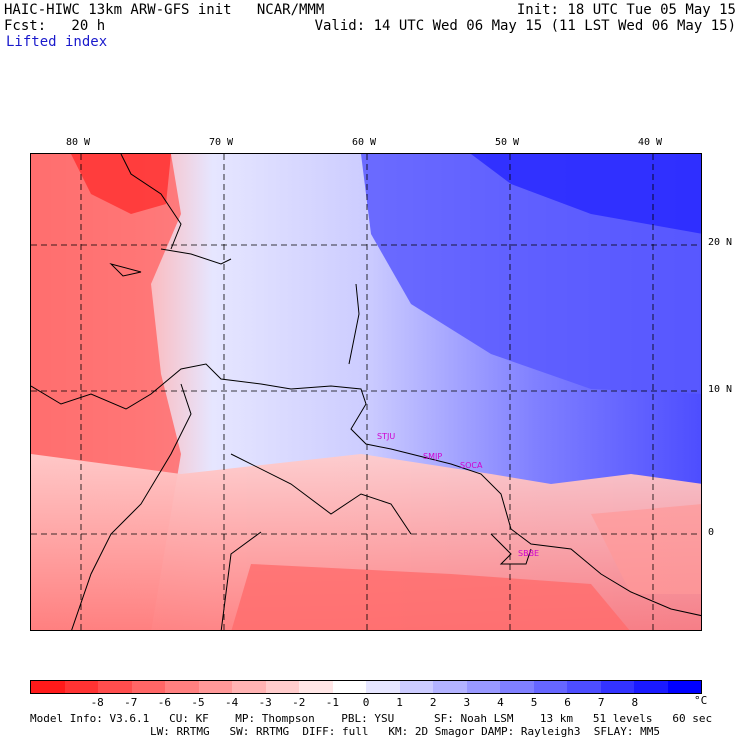 This screenshot has width=740, height=740. What do you see at coordinates (529, 553) in the screenshot?
I see `station-label: SBBE` at bounding box center [529, 553].